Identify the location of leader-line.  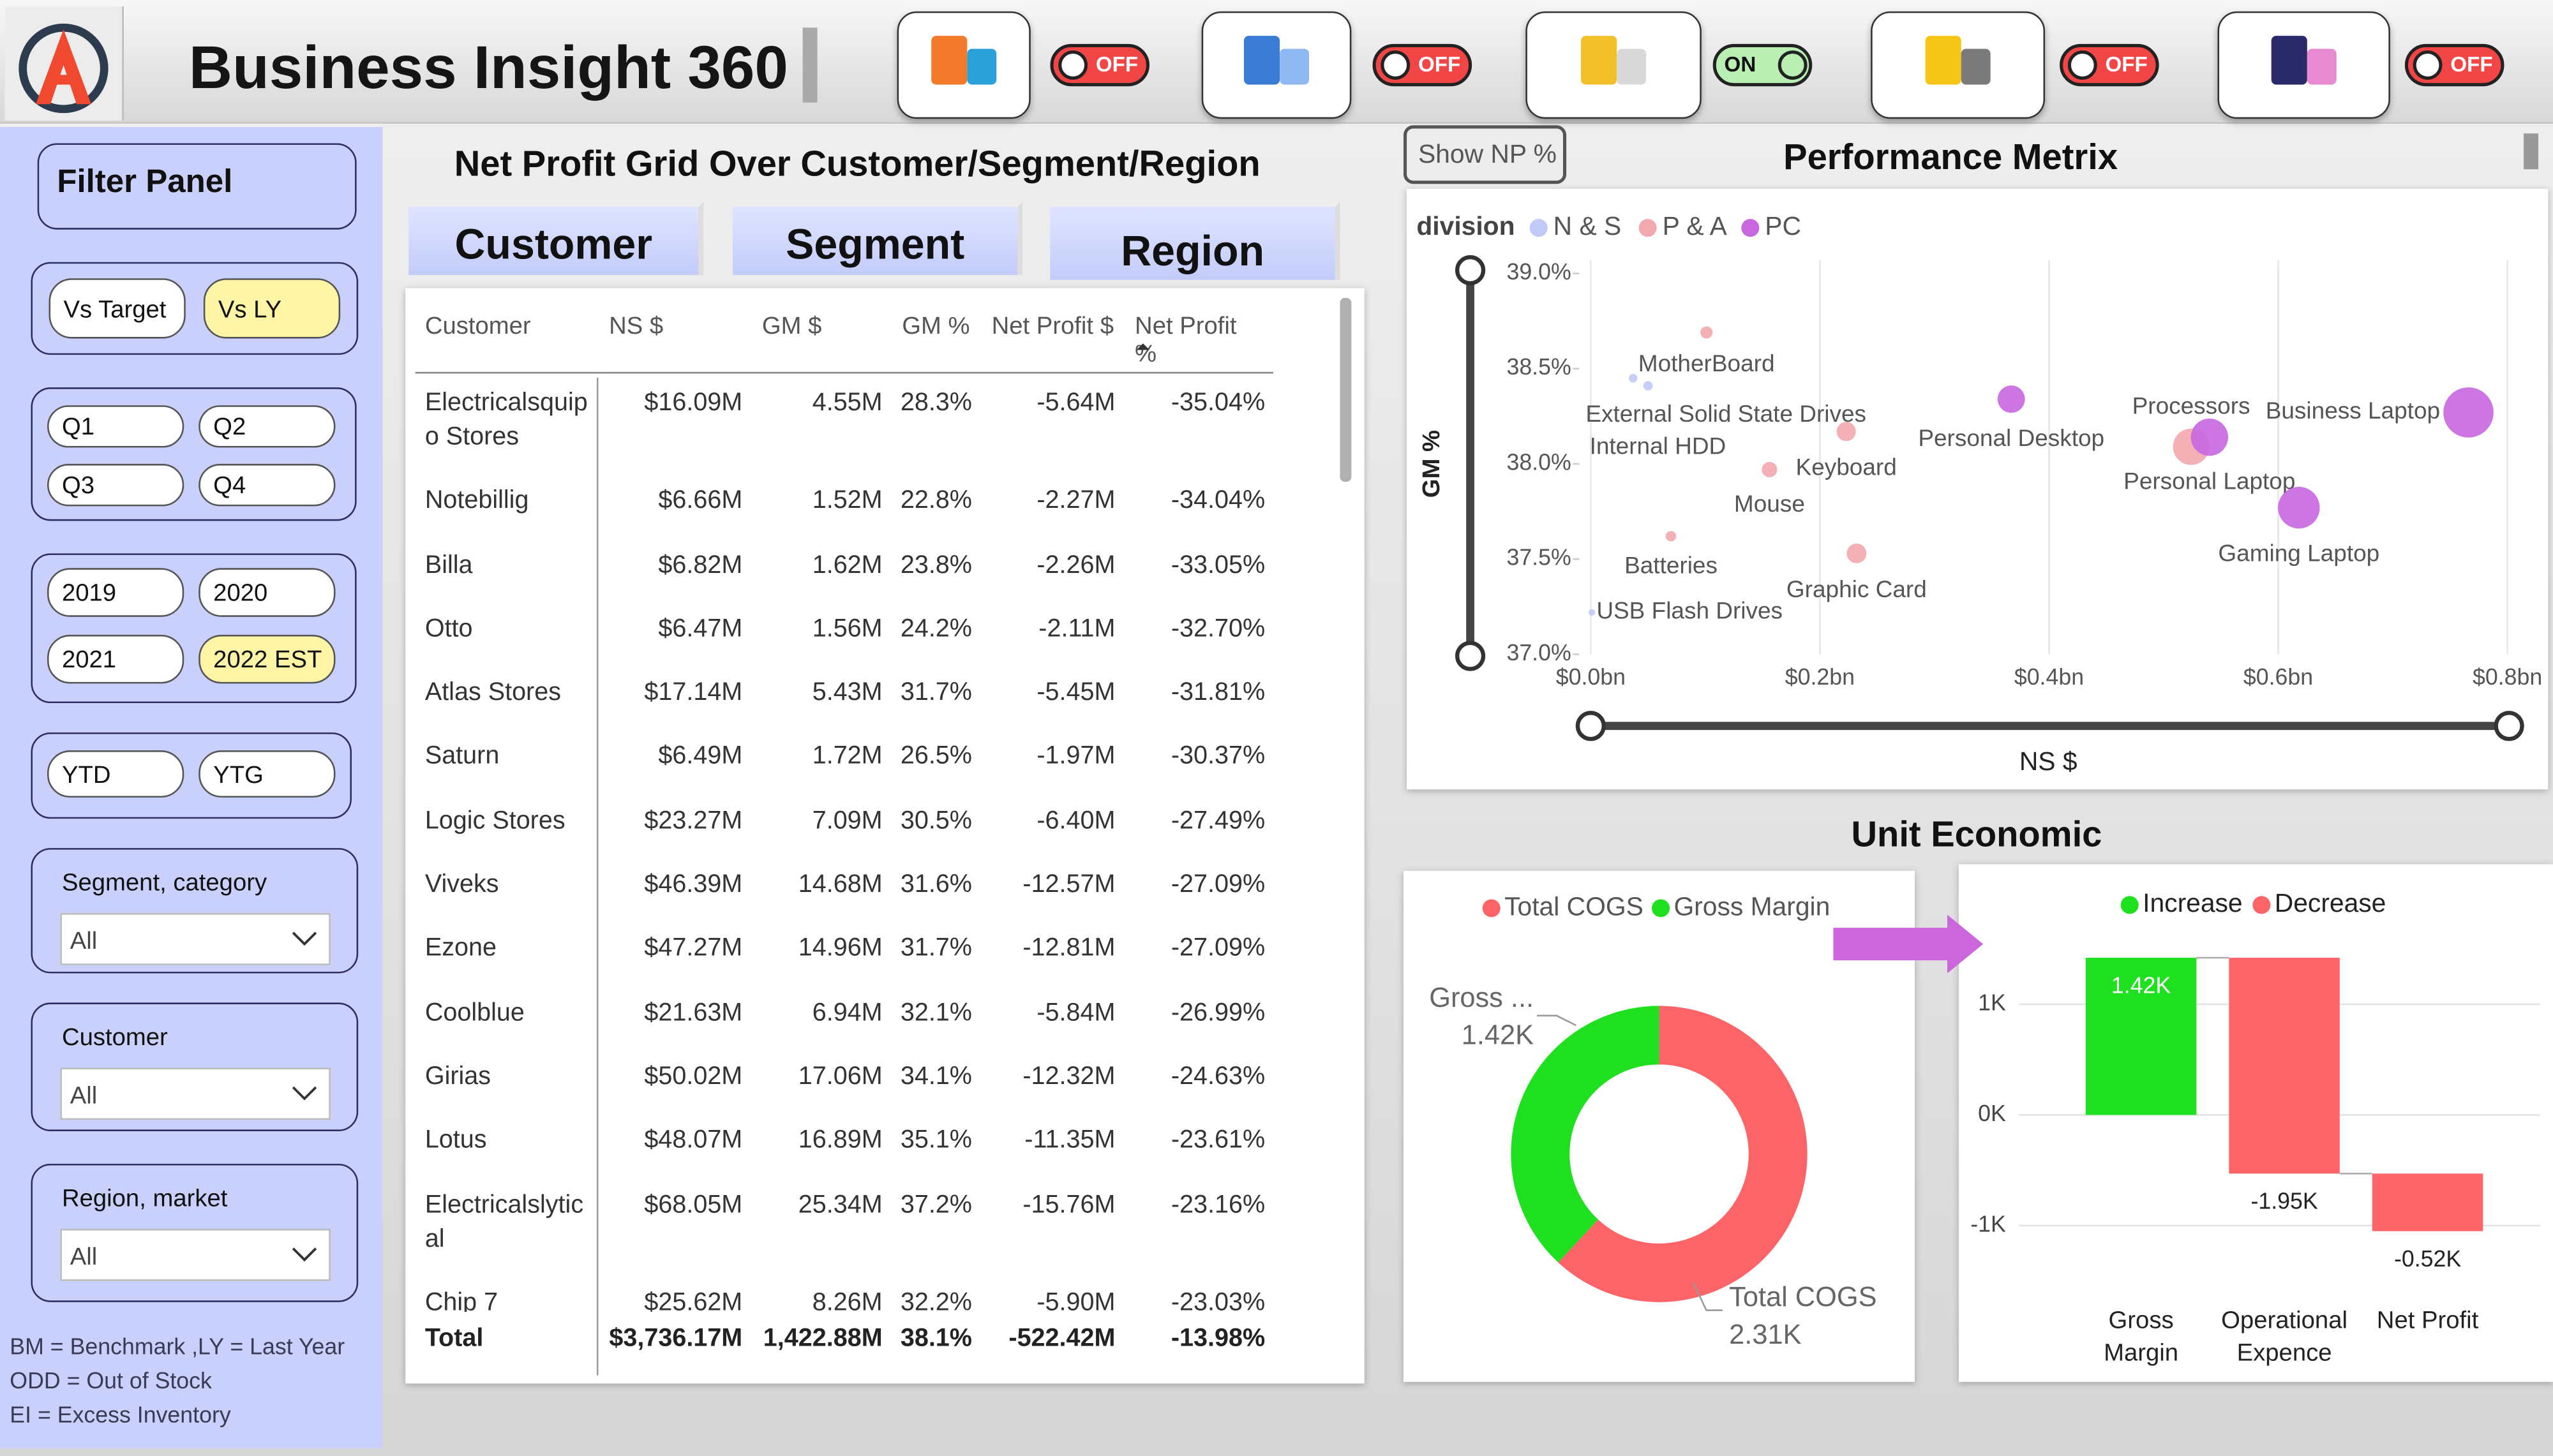
(1556, 1020).